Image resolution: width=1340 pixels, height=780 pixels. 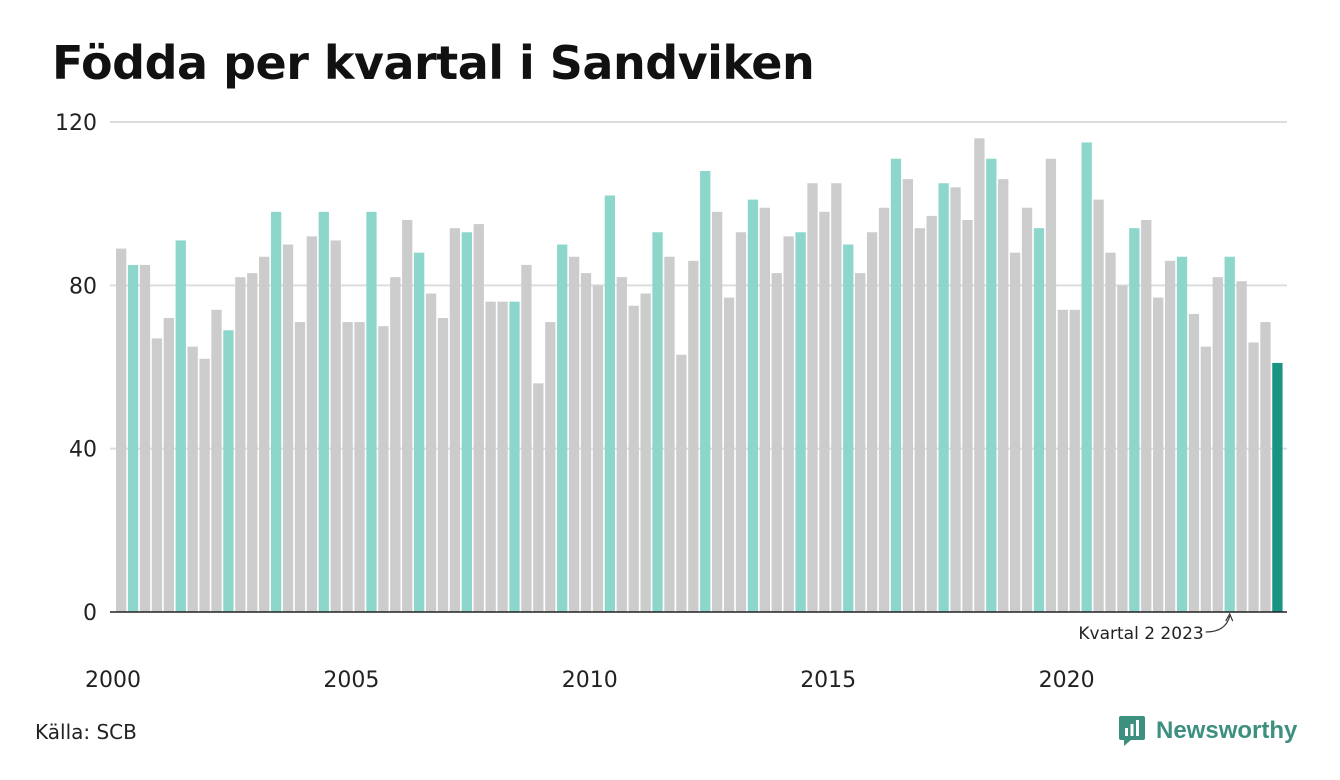 What do you see at coordinates (86, 732) in the screenshot?
I see `source-note: Källa: SCB` at bounding box center [86, 732].